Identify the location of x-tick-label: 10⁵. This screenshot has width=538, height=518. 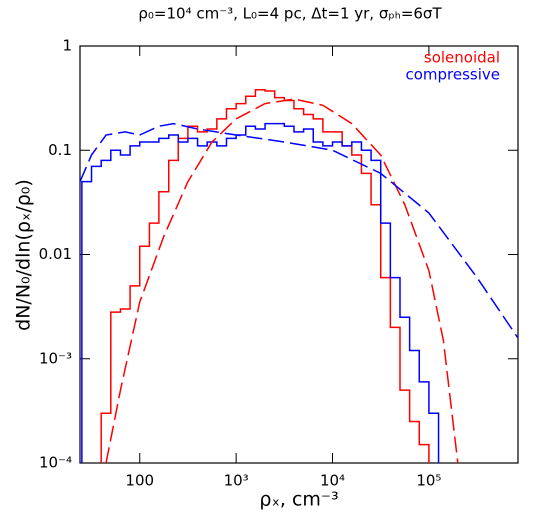
(428, 481).